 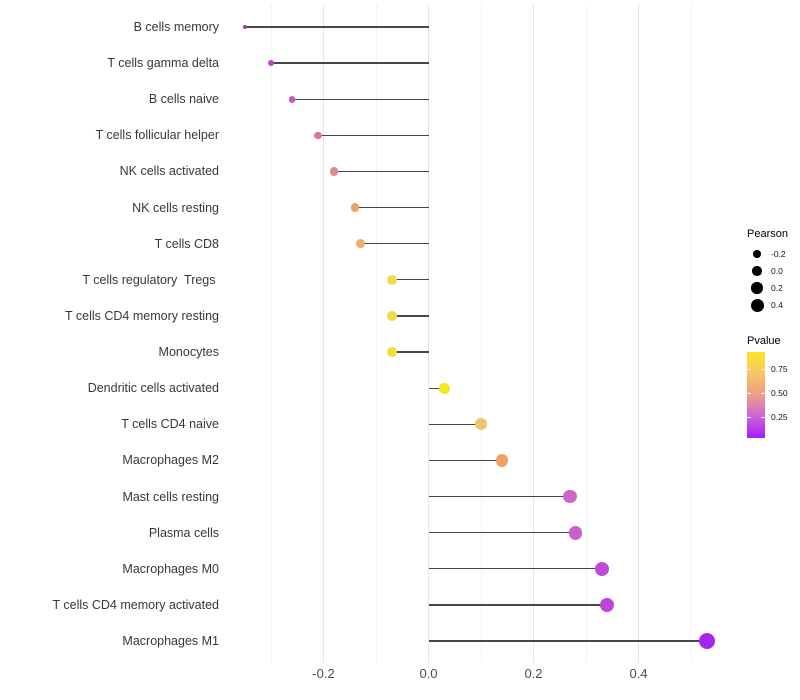 I want to click on legend-size-label: 0.4, so click(x=777, y=305).